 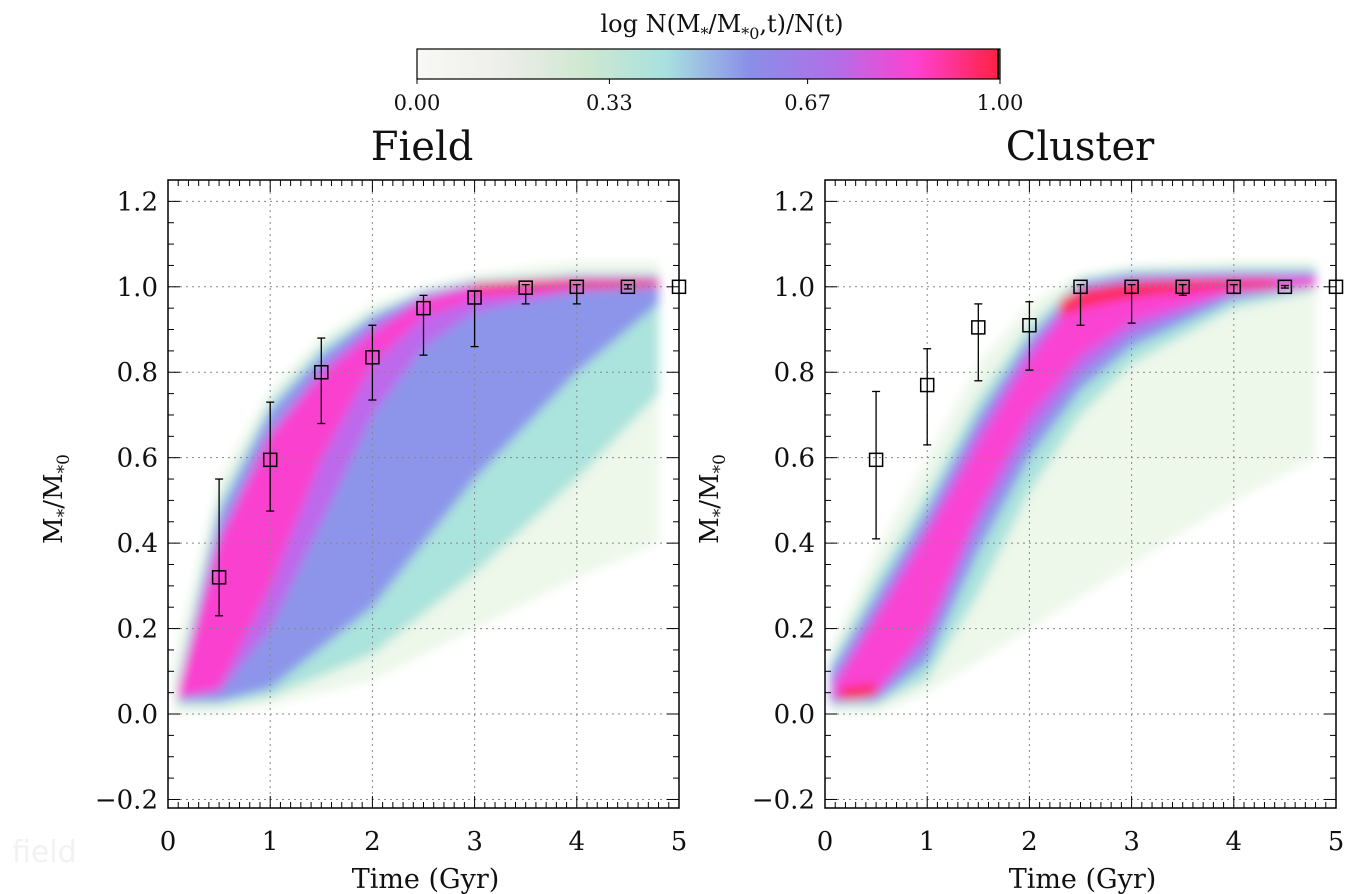 I want to click on colorbar-tick-label: 1.00, so click(x=1000, y=103).